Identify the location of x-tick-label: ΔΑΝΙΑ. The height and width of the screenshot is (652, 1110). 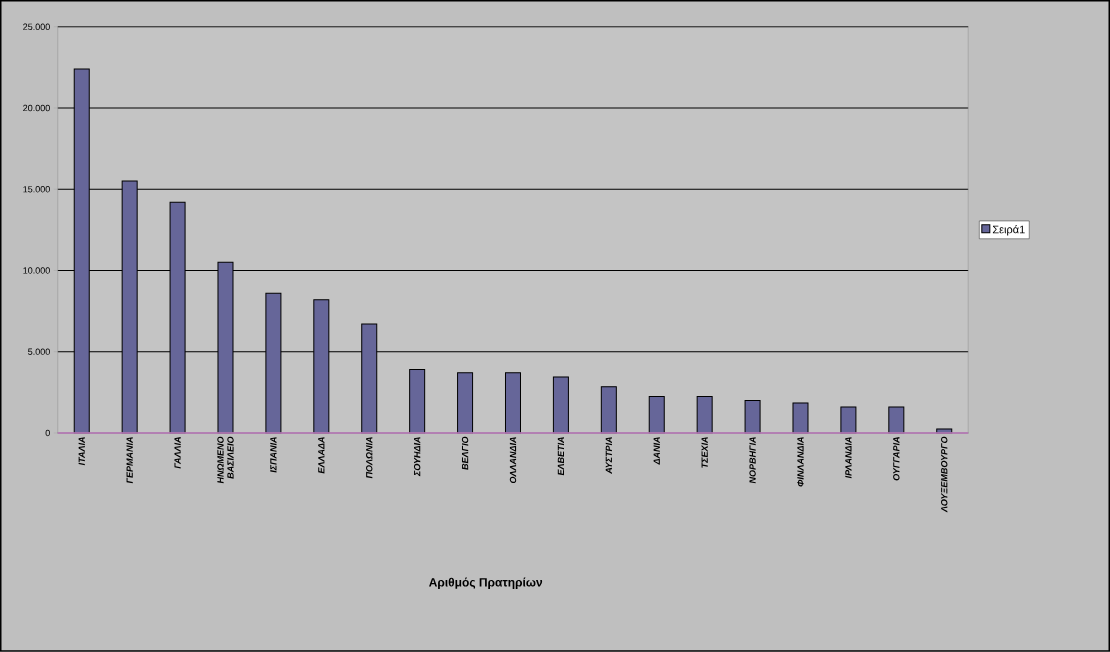
(656, 451).